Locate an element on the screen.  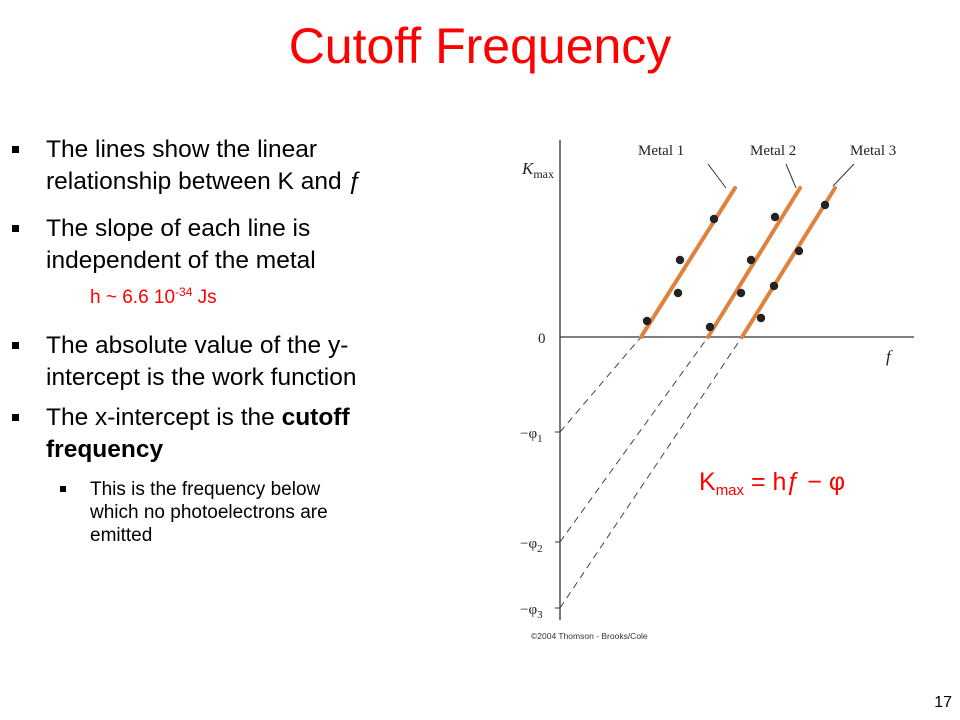
equation-rest: = hƒ − φ is located at coordinates (795, 482).